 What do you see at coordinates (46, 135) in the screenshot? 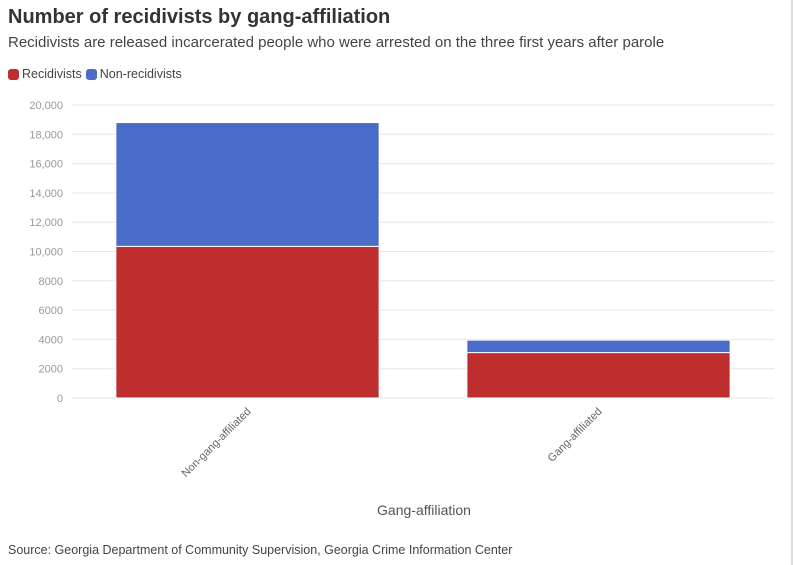
I see `y-tick-label: 18,000` at bounding box center [46, 135].